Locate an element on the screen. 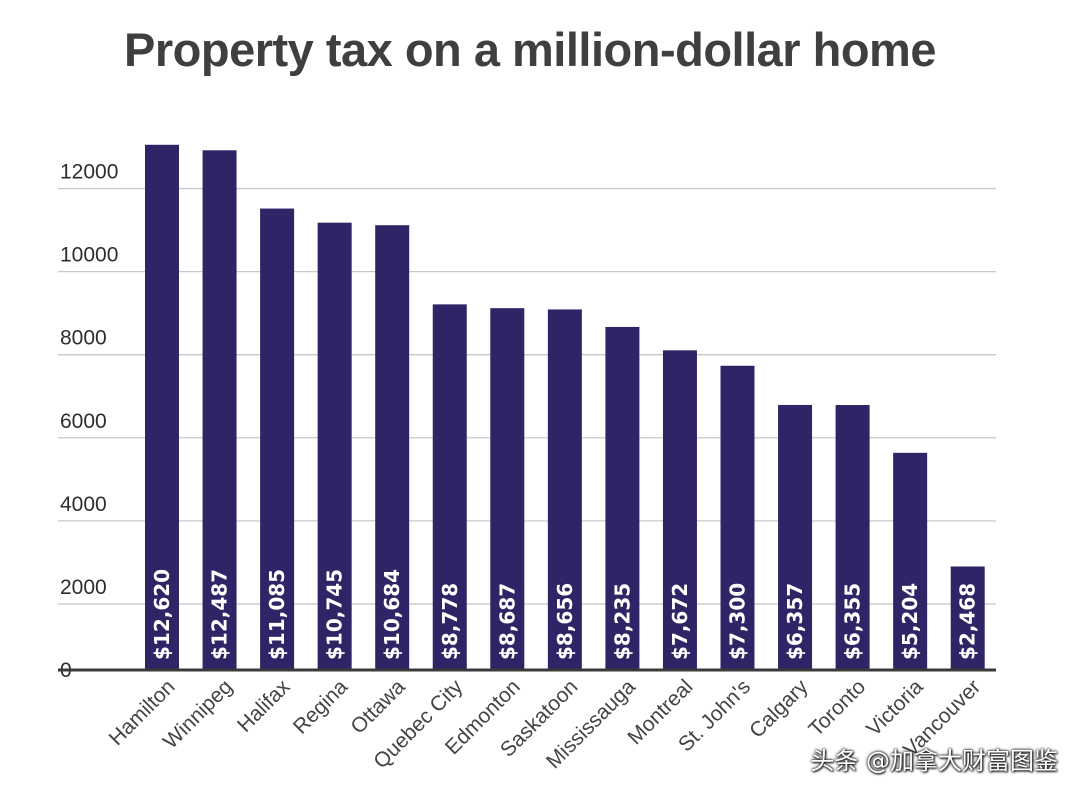 This screenshot has height=798, width=1080. chart-title: Property tax on a million-dollar home is located at coordinates (530, 49).